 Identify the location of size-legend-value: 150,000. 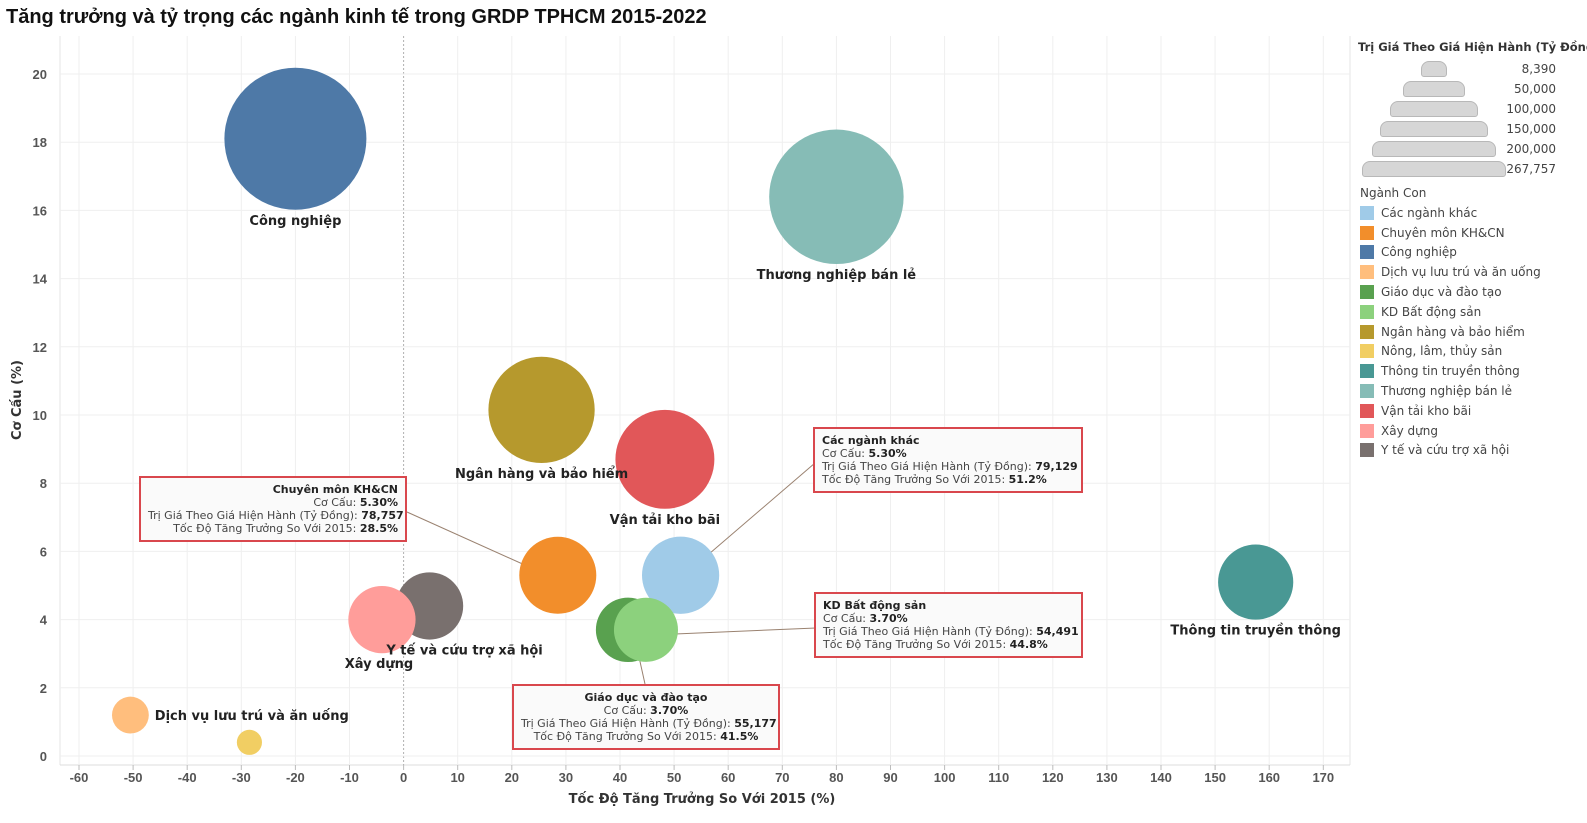
(1531, 129).